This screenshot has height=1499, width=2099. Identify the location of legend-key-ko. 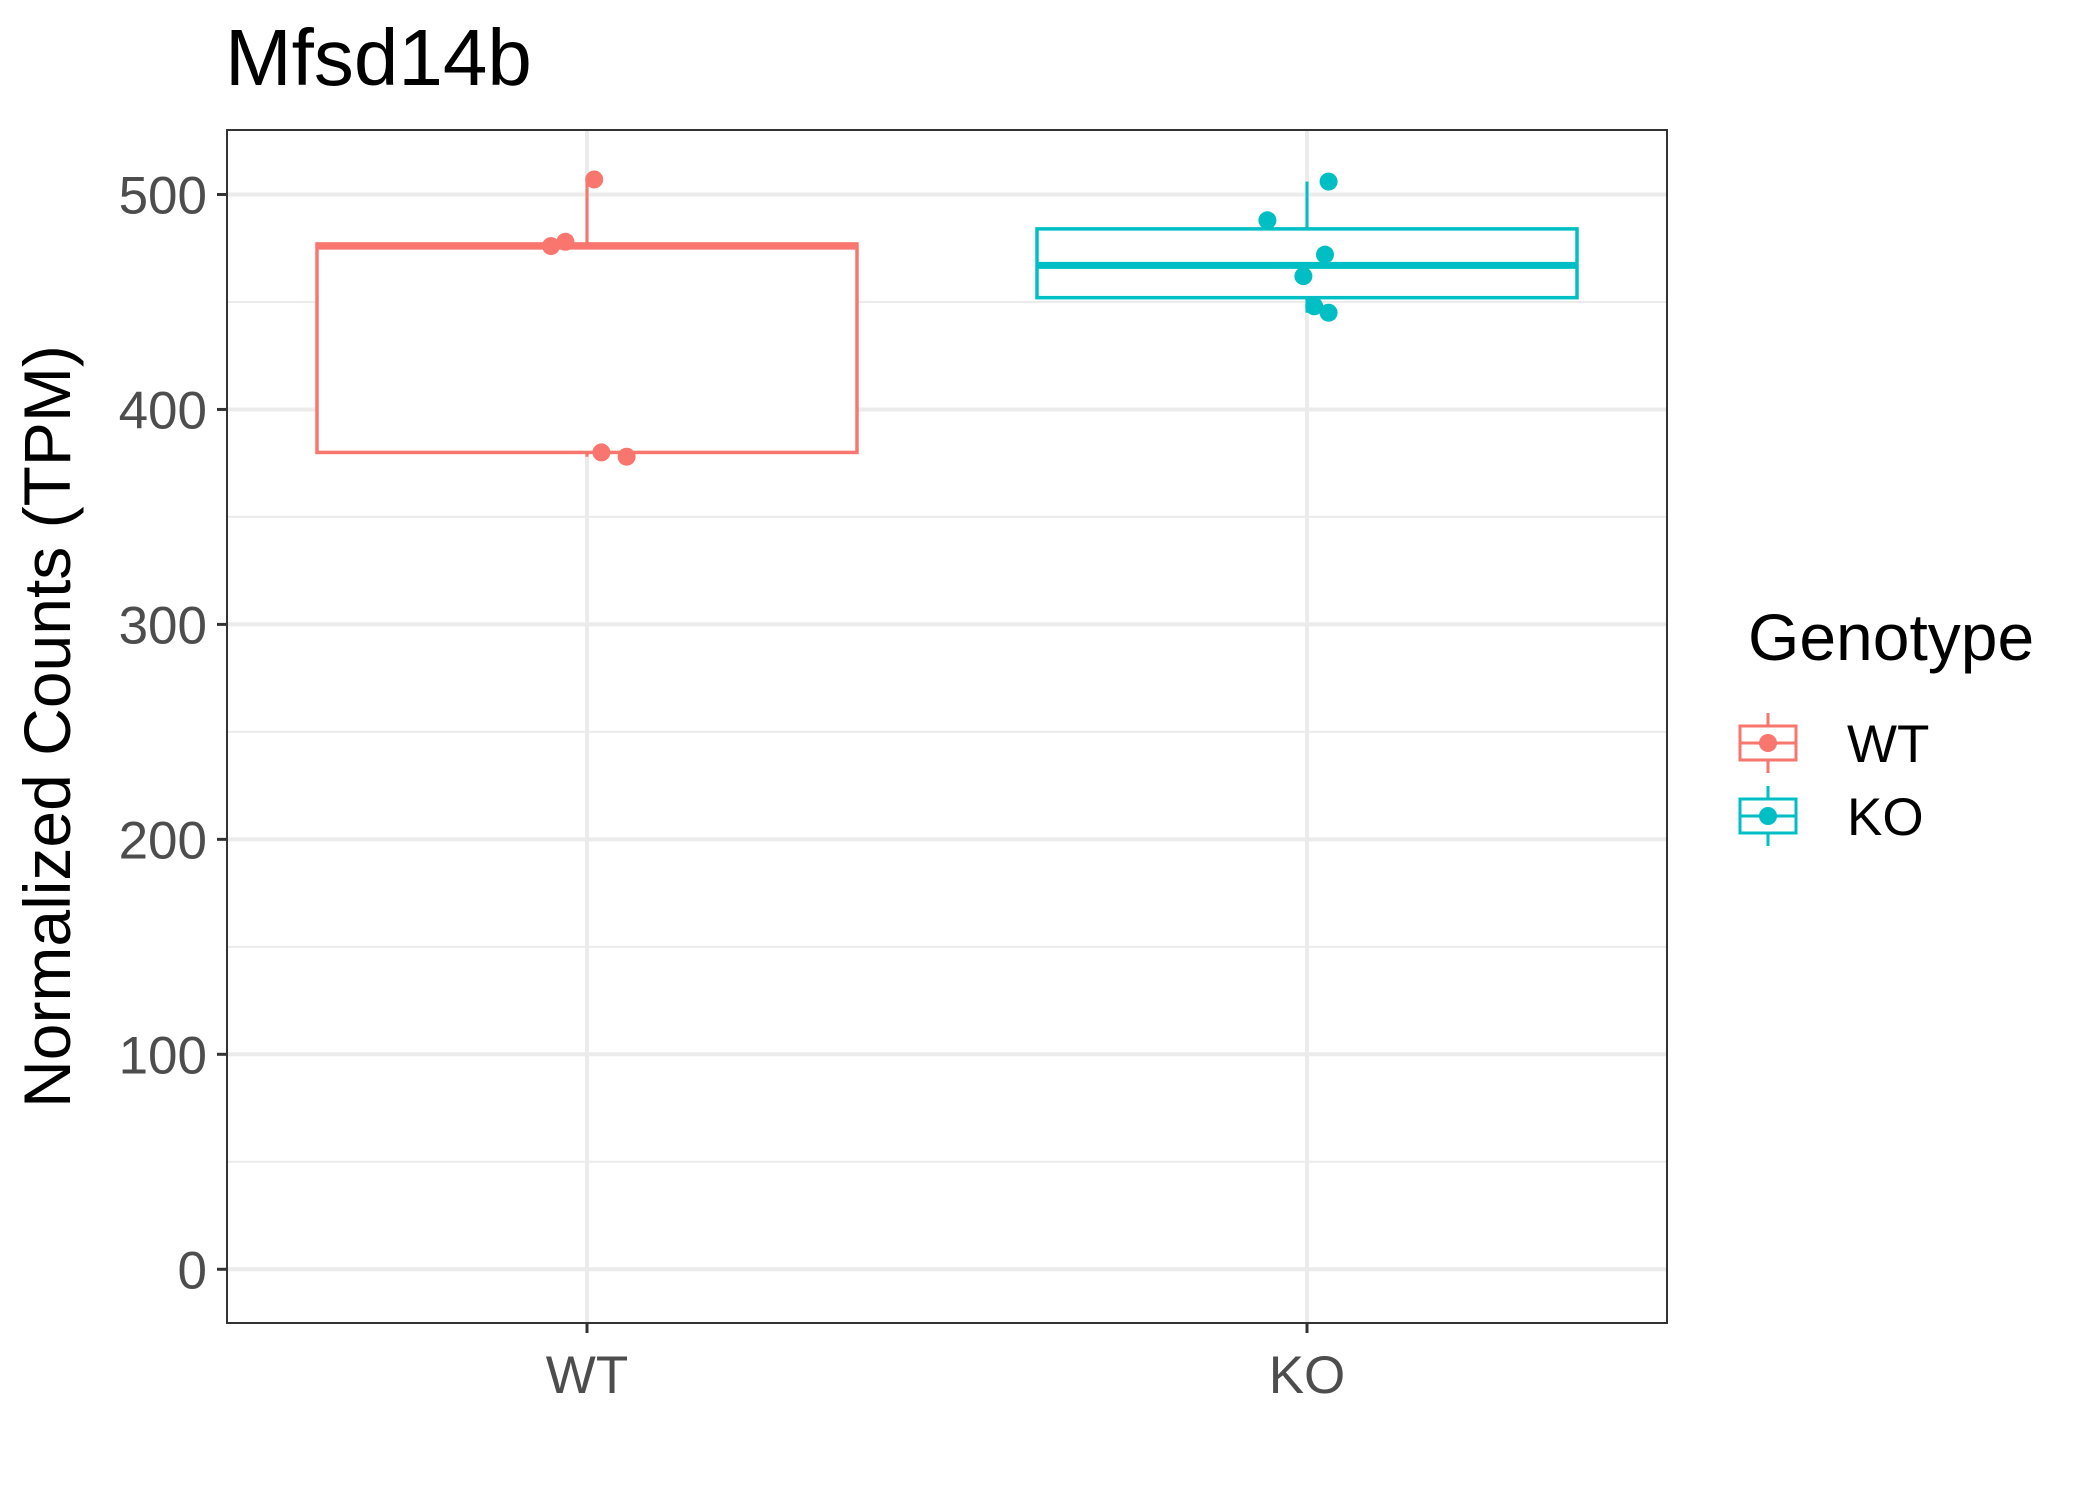
(1768, 816).